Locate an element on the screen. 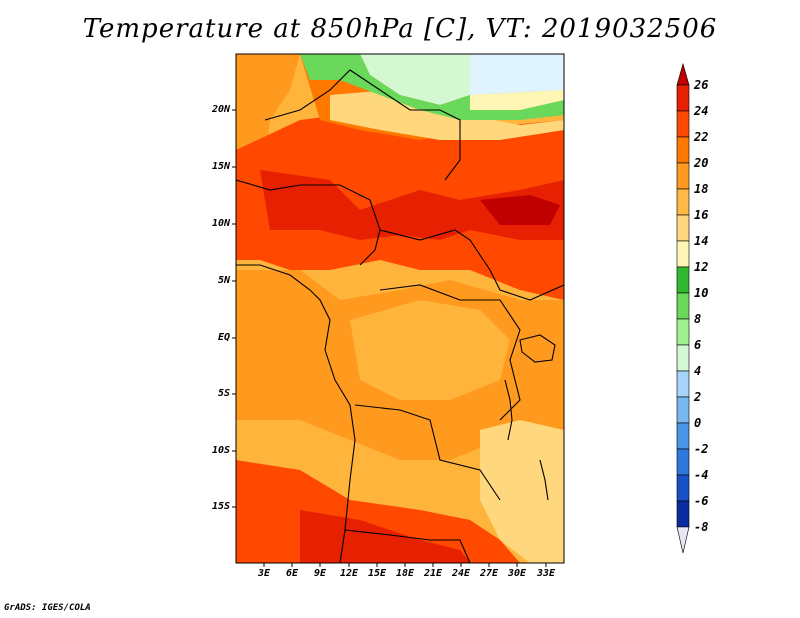  lake-victoria is located at coordinates (537, 348).